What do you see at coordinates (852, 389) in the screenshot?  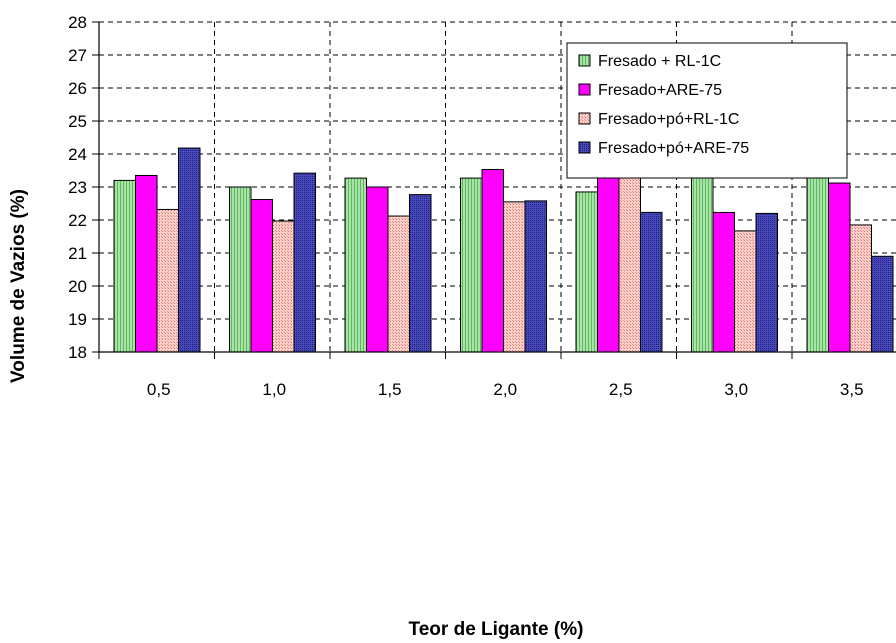 I see `x-tick-label: 3,5` at bounding box center [852, 389].